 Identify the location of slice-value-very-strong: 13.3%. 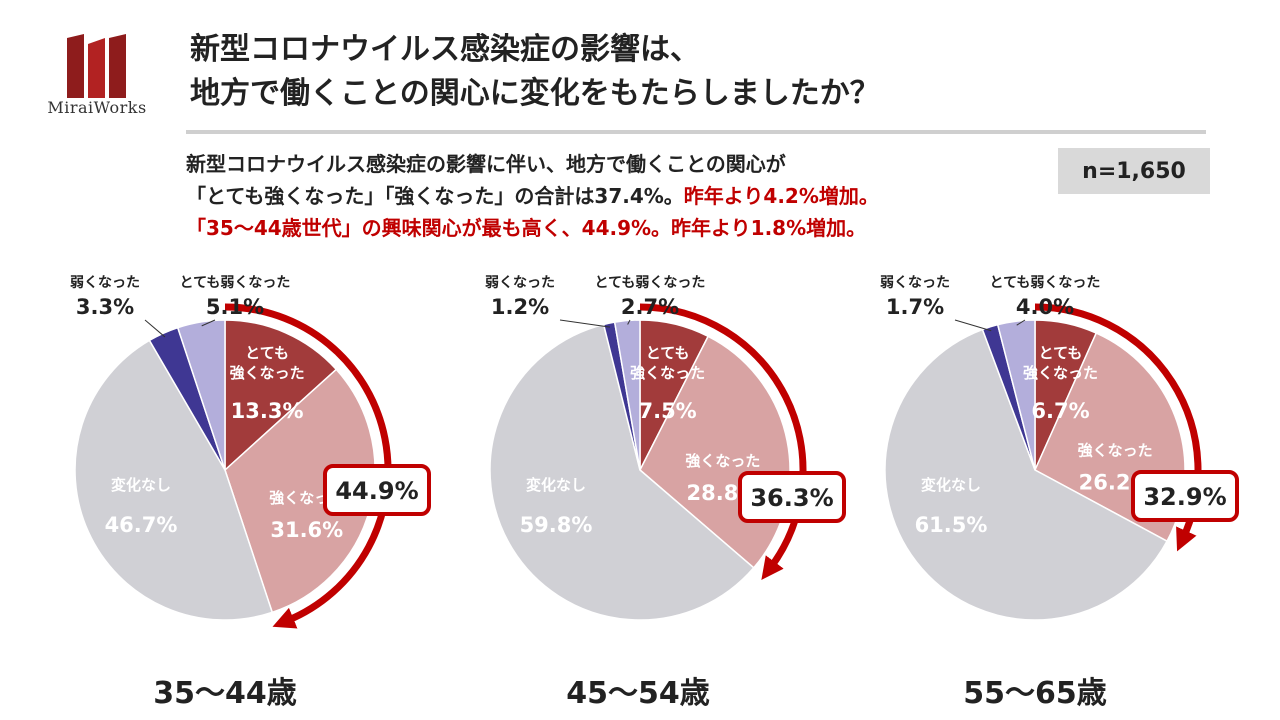
(267, 411).